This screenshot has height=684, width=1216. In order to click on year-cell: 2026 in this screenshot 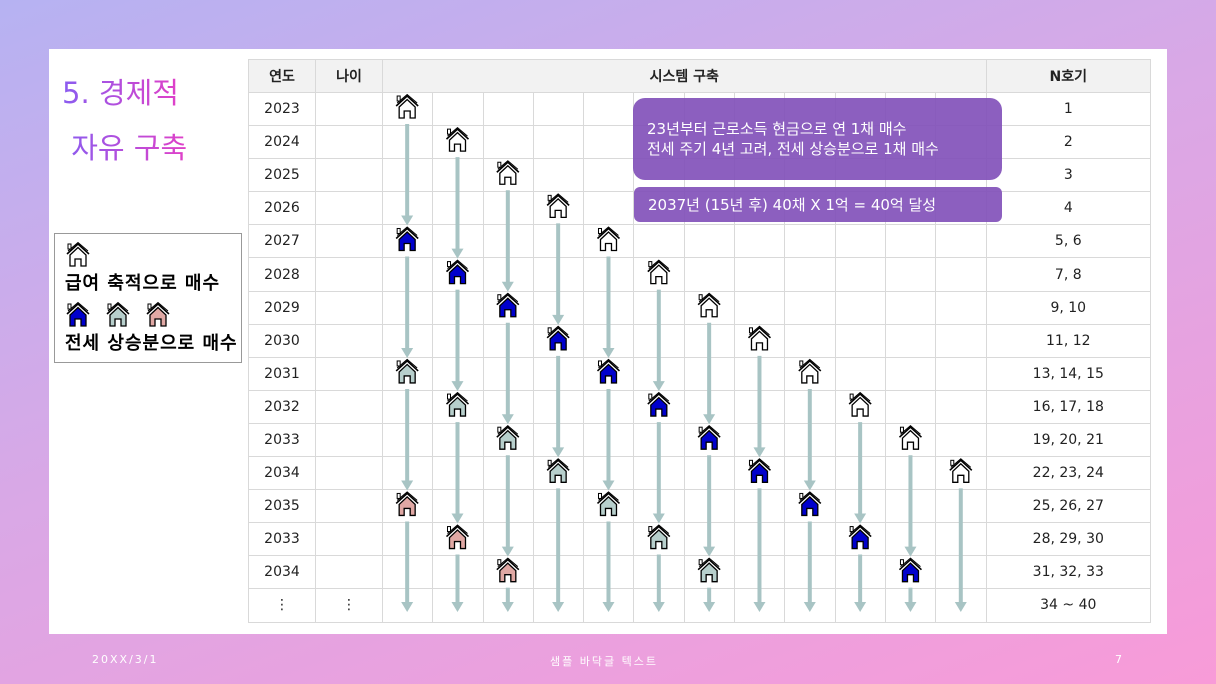, I will do `click(282, 208)`.